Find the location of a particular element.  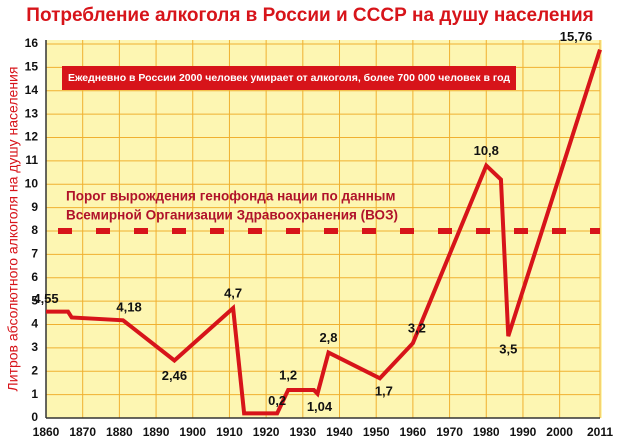

x-tick-label: 1870 is located at coordinates (82, 432).